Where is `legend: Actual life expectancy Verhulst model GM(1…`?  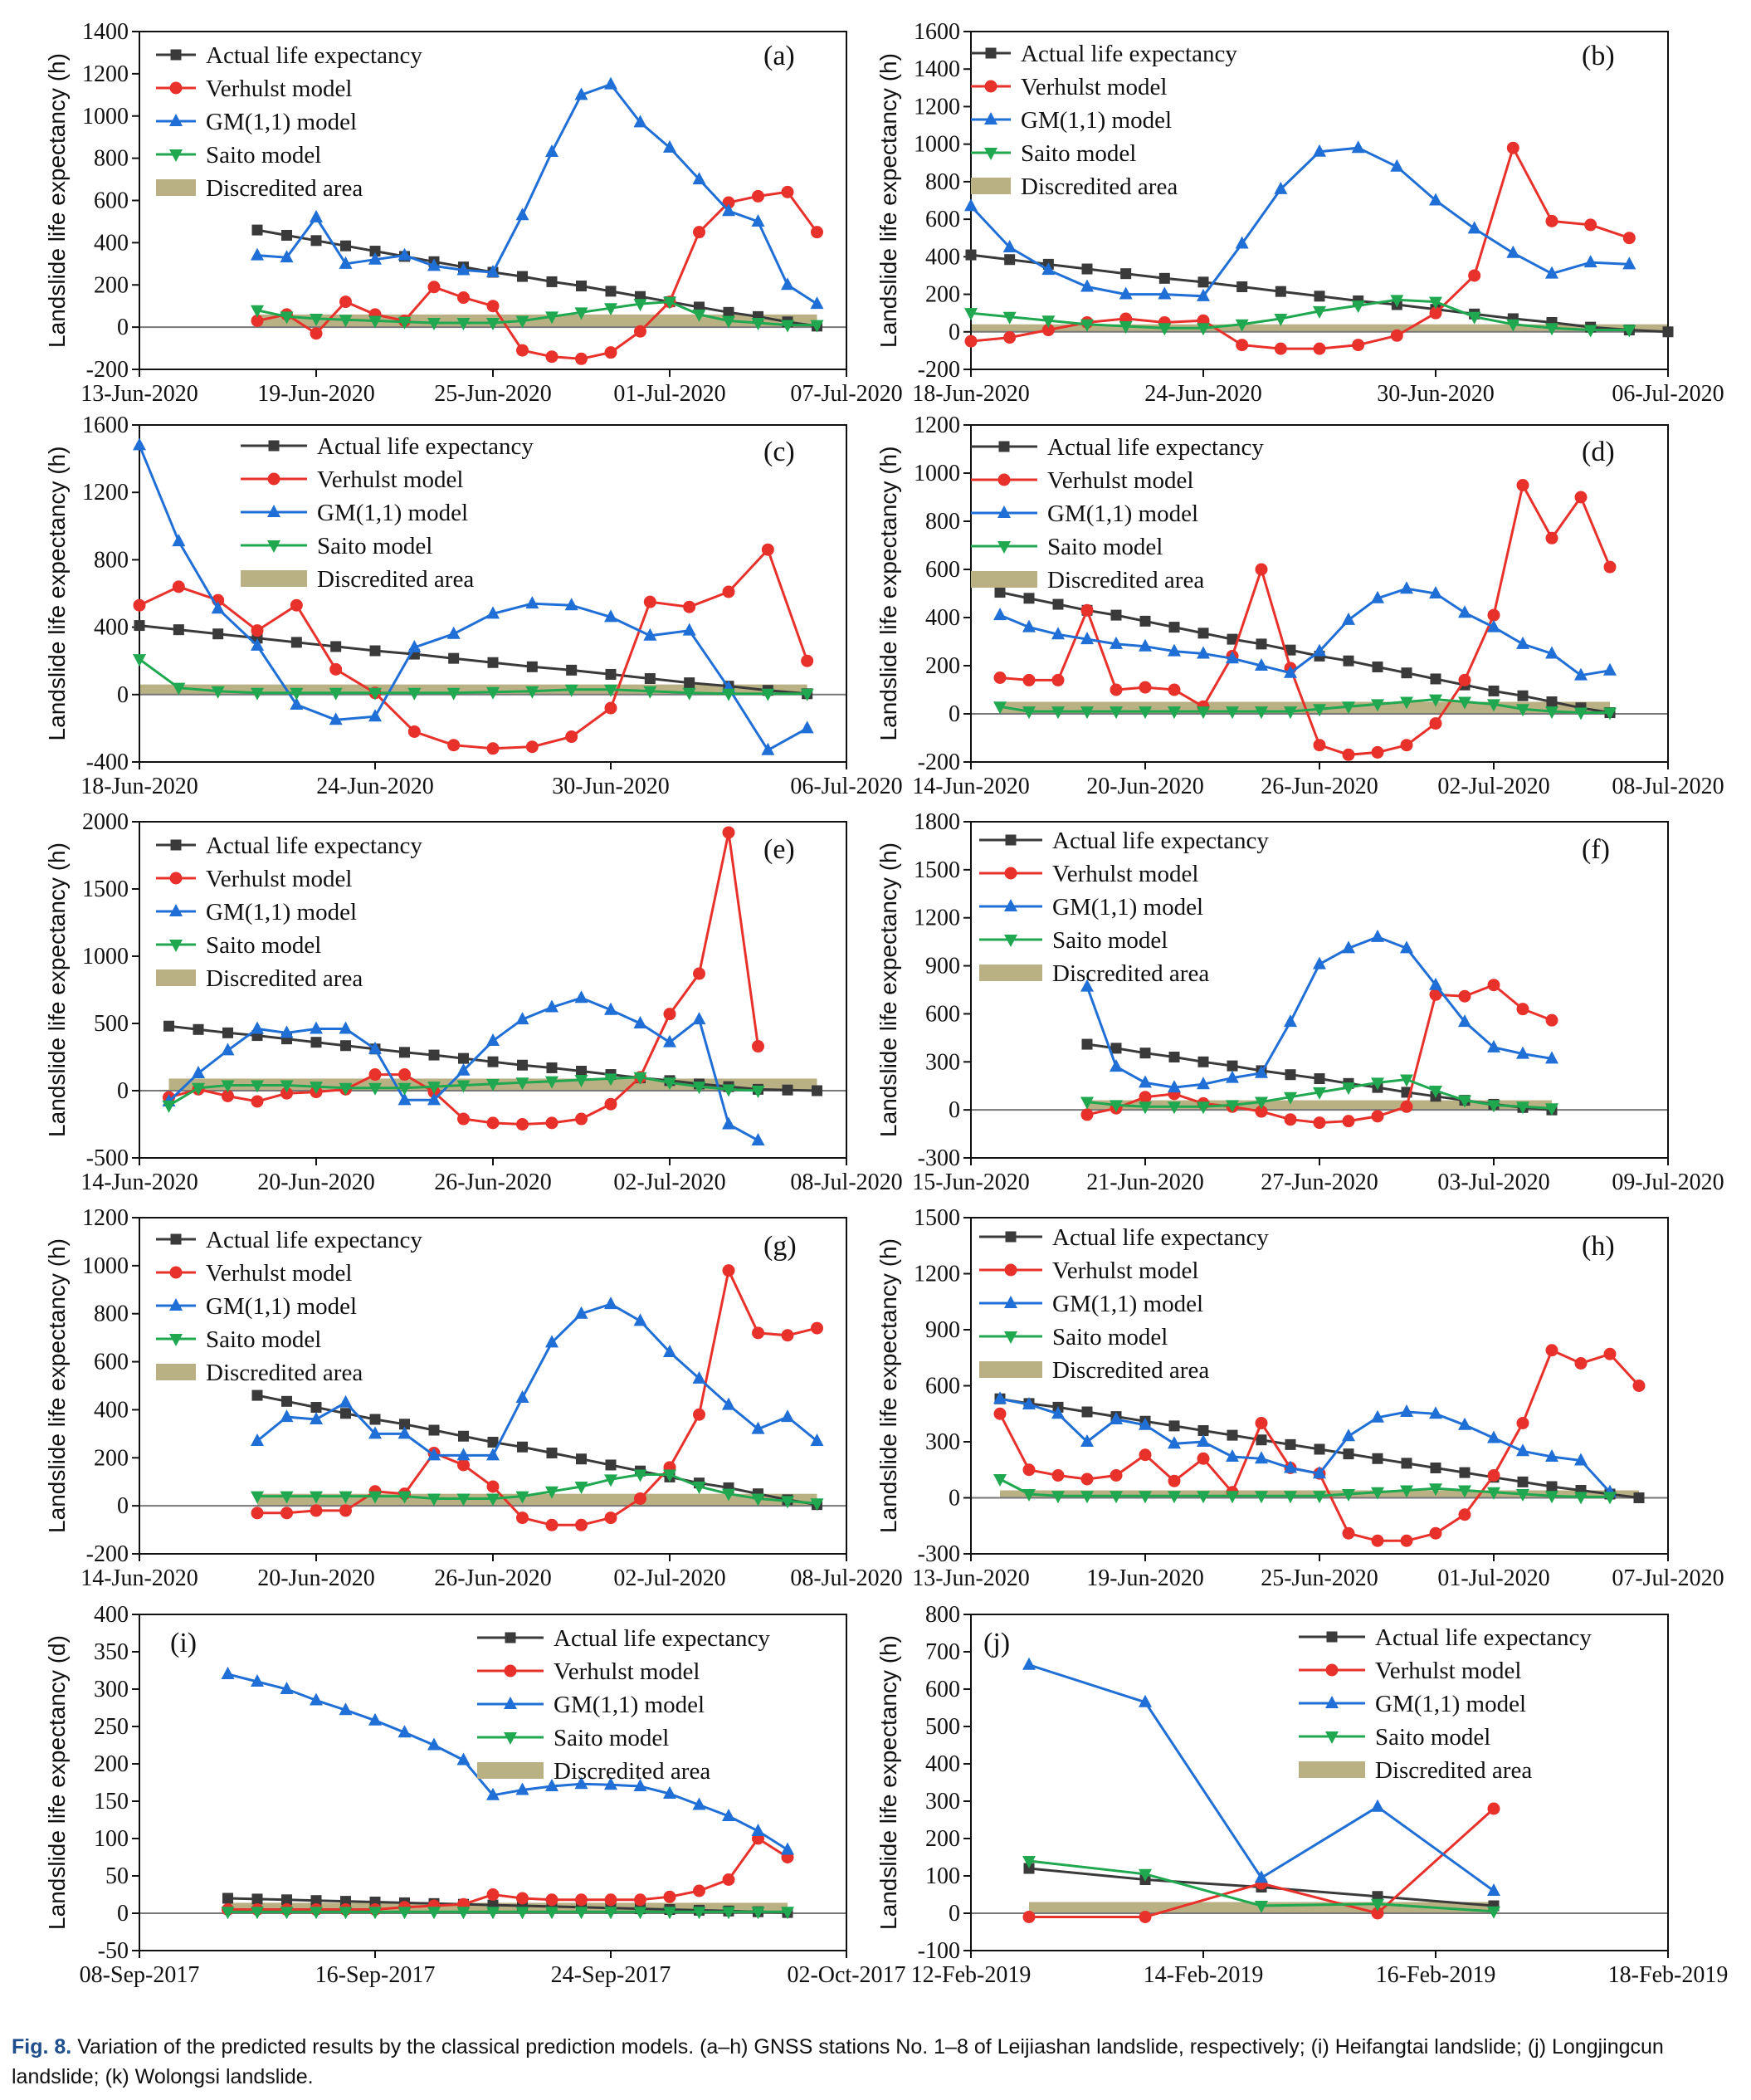 legend: Actual life expectancy Verhulst model GM(1… is located at coordinates (1104, 120).